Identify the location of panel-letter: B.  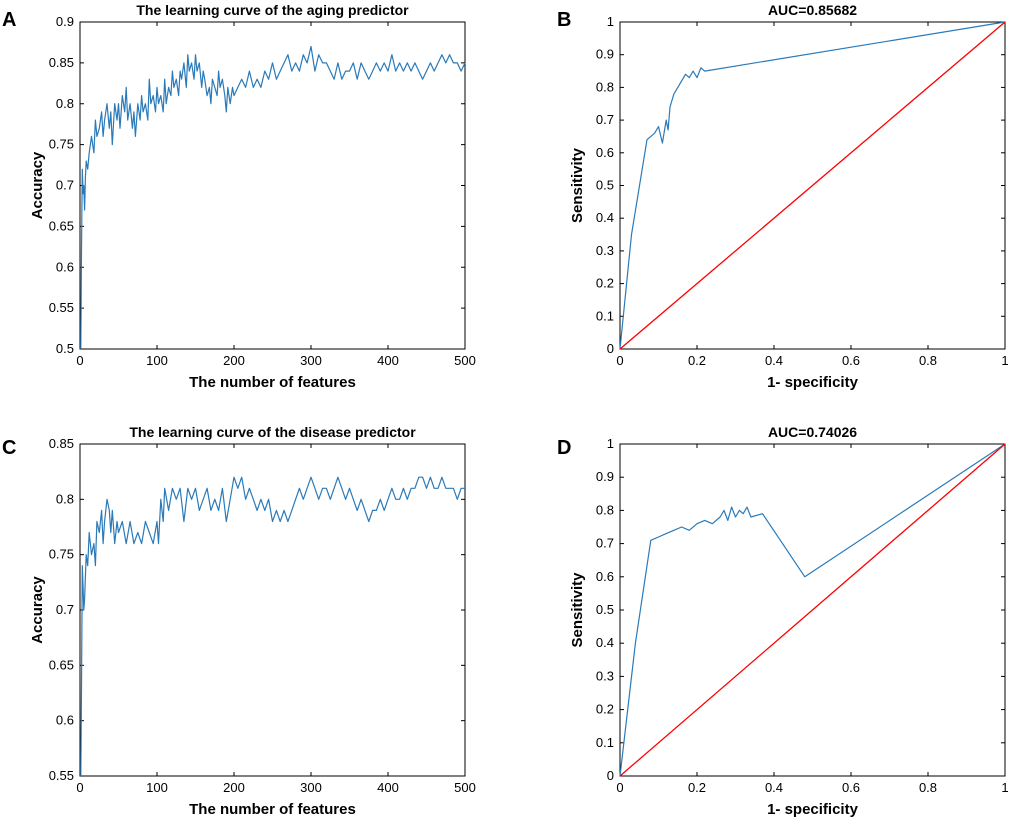
(564, 20).